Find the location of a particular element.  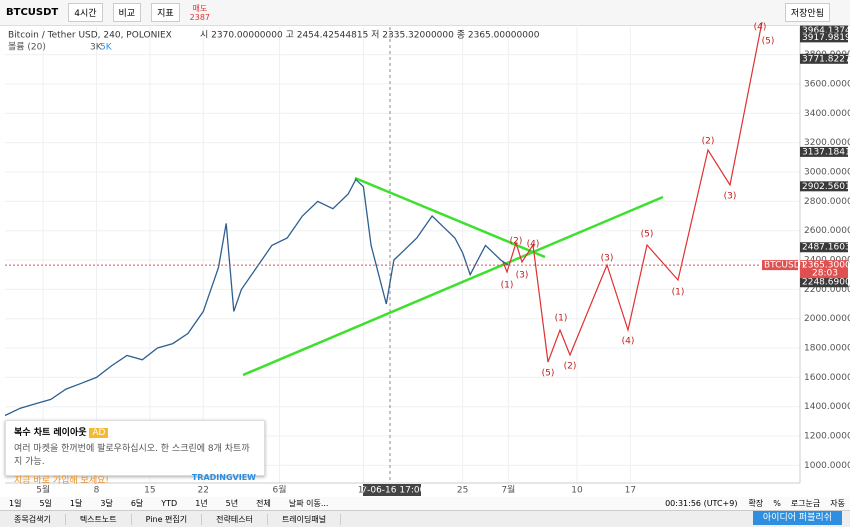

y-tick-label: 3200.00000000 is located at coordinates (827, 143).